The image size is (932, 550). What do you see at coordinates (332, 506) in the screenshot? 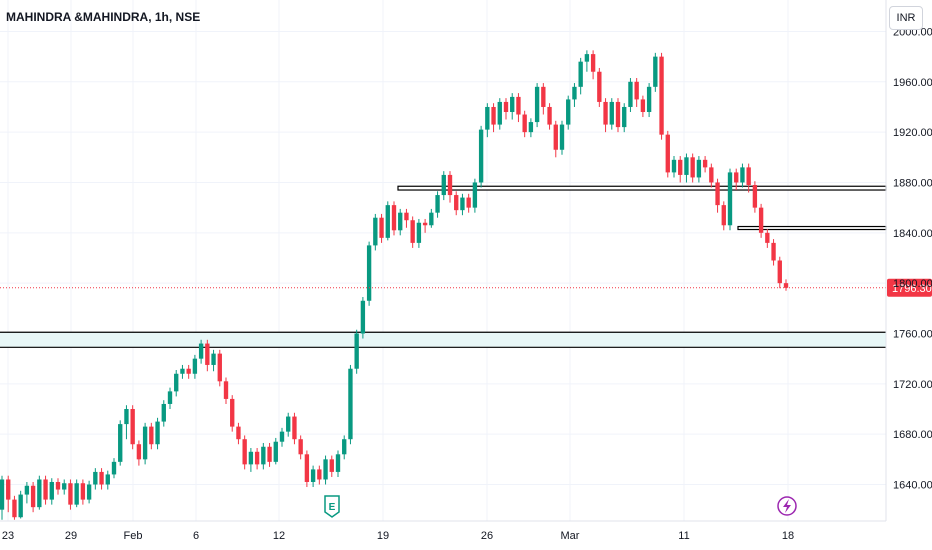
I see `earnings-icon: E` at bounding box center [332, 506].